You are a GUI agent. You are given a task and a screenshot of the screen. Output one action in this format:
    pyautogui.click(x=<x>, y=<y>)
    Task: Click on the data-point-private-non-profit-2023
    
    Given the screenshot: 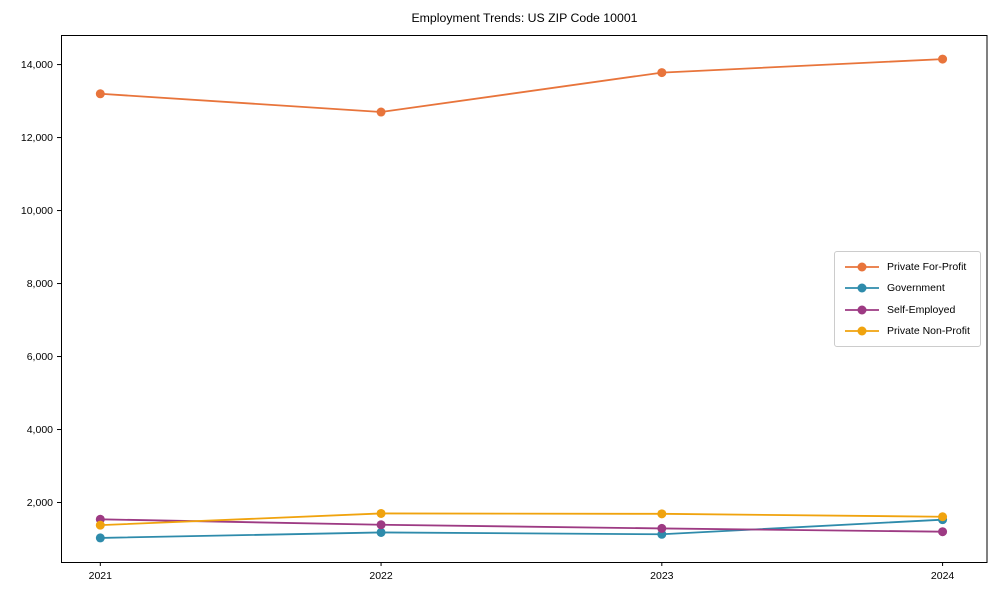 What is the action you would take?
    pyautogui.click(x=662, y=514)
    